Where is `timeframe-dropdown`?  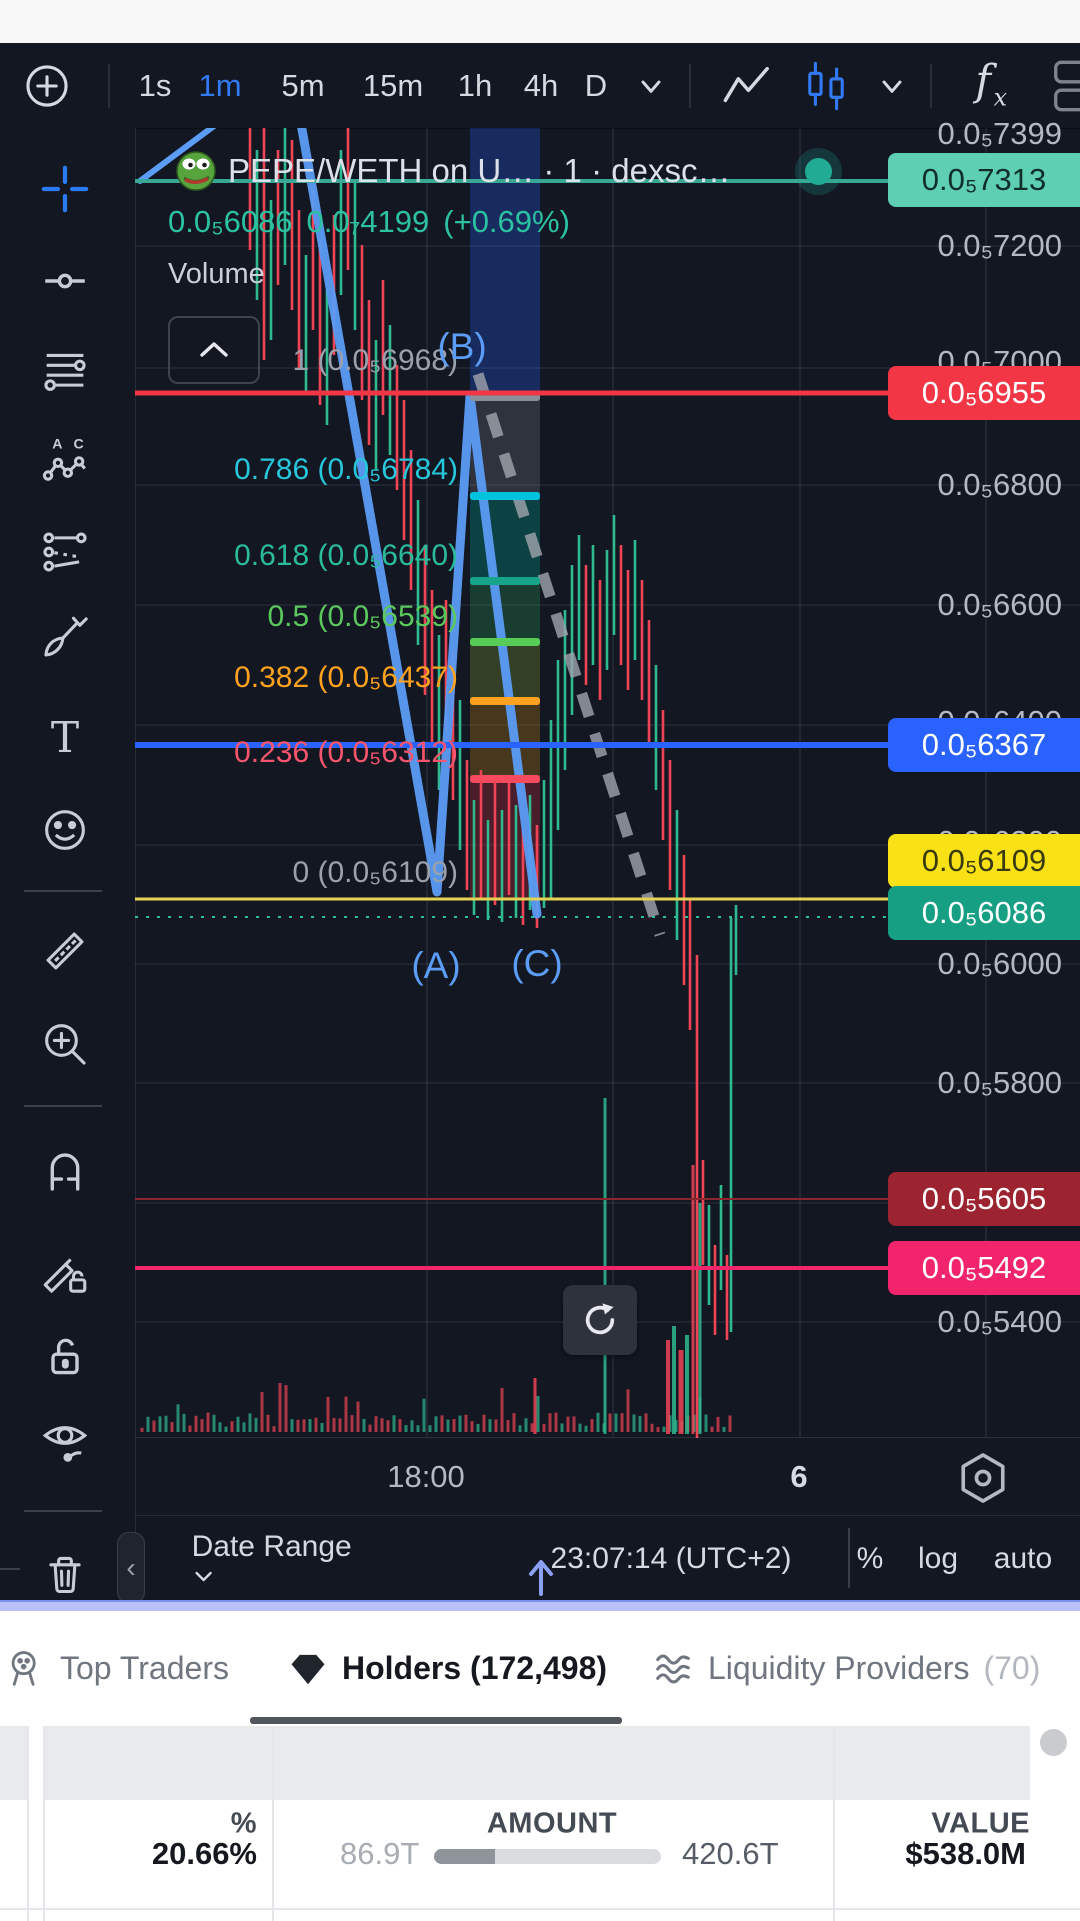 timeframe-dropdown is located at coordinates (651, 86).